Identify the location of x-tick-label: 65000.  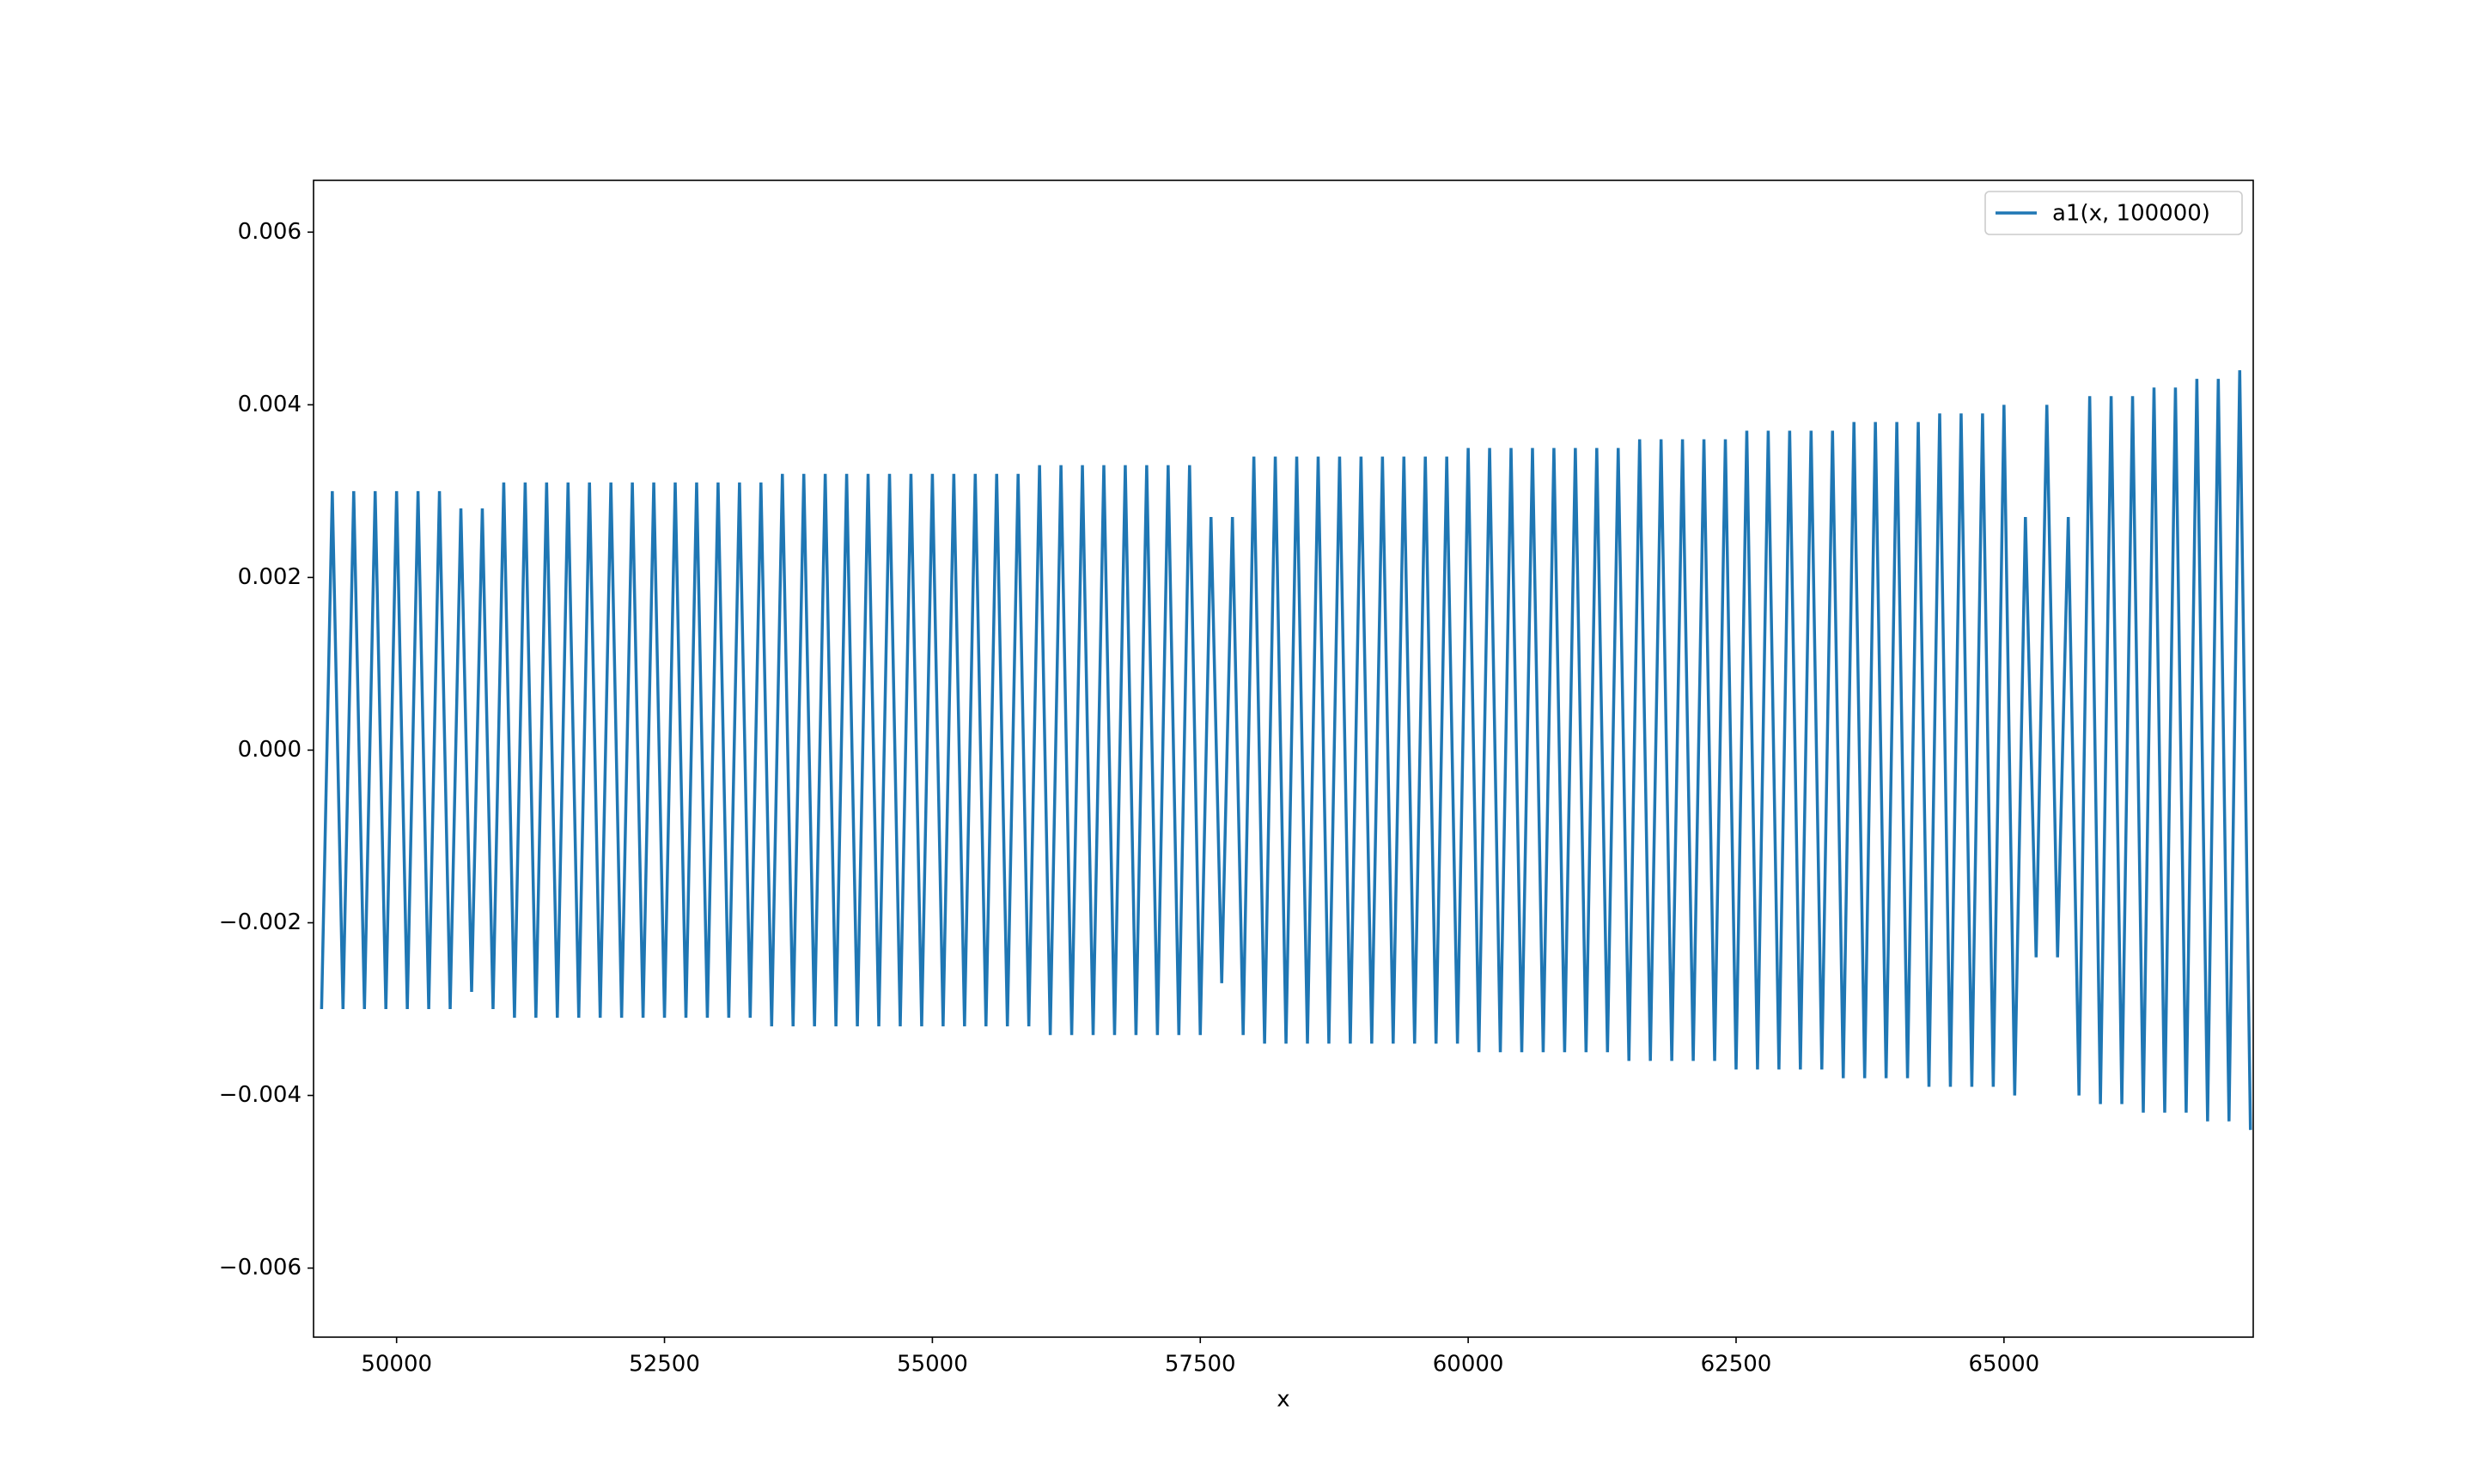
(2003, 1365).